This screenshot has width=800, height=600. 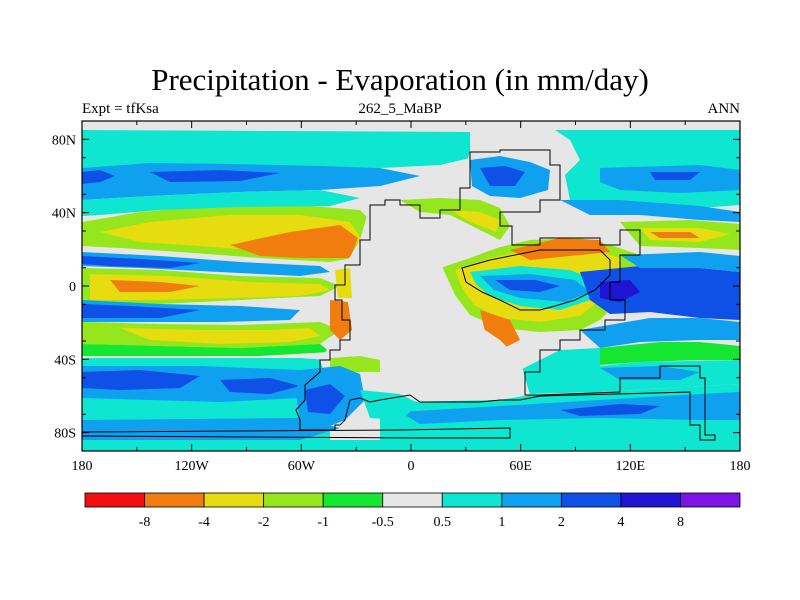 What do you see at coordinates (390, 405) in the screenshot?
I see `south-pangea-cyan` at bounding box center [390, 405].